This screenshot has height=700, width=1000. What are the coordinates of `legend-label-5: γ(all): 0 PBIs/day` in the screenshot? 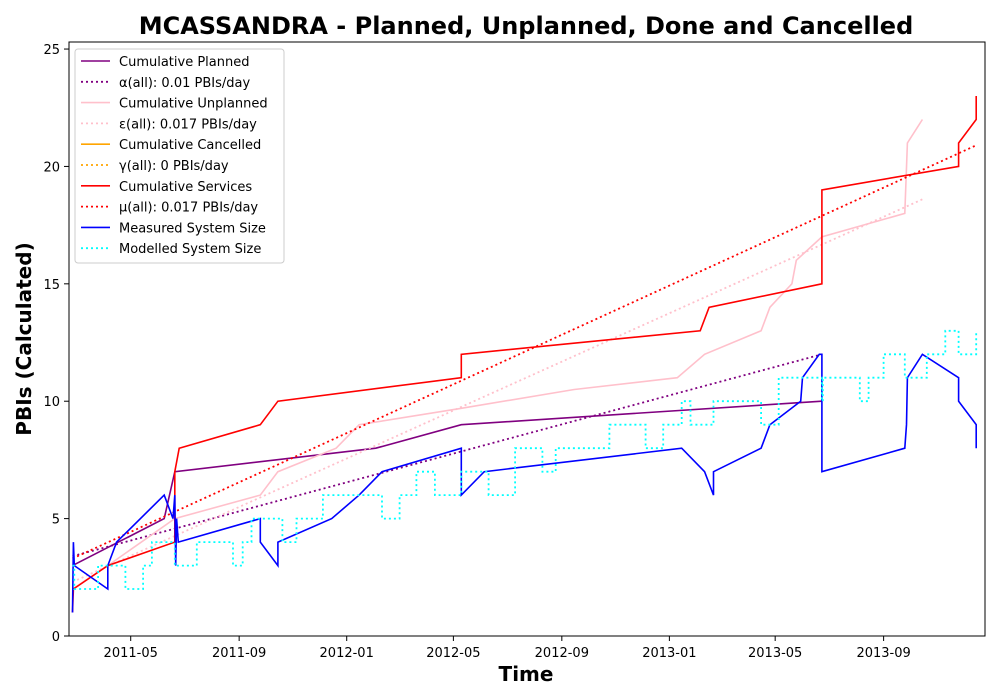 It's located at (174, 166).